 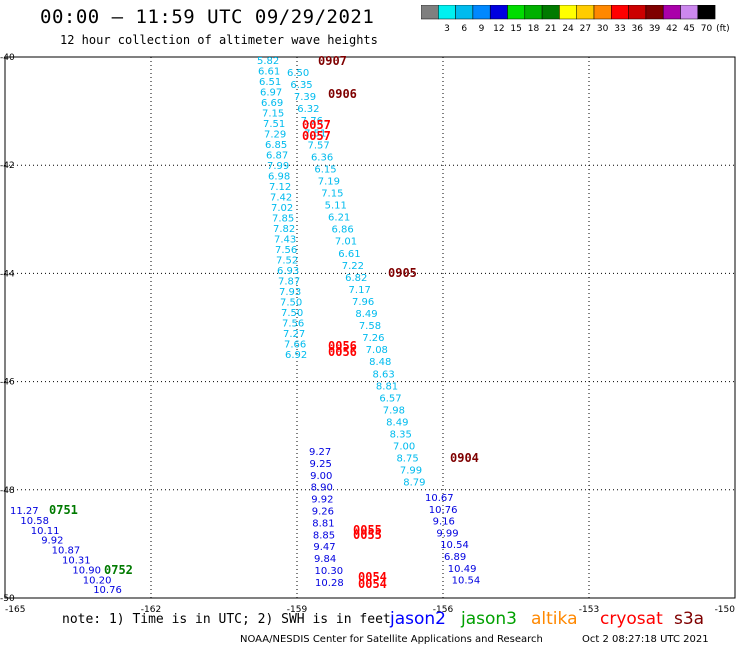 I want to click on swh-value: 6.35, so click(x=301, y=85).